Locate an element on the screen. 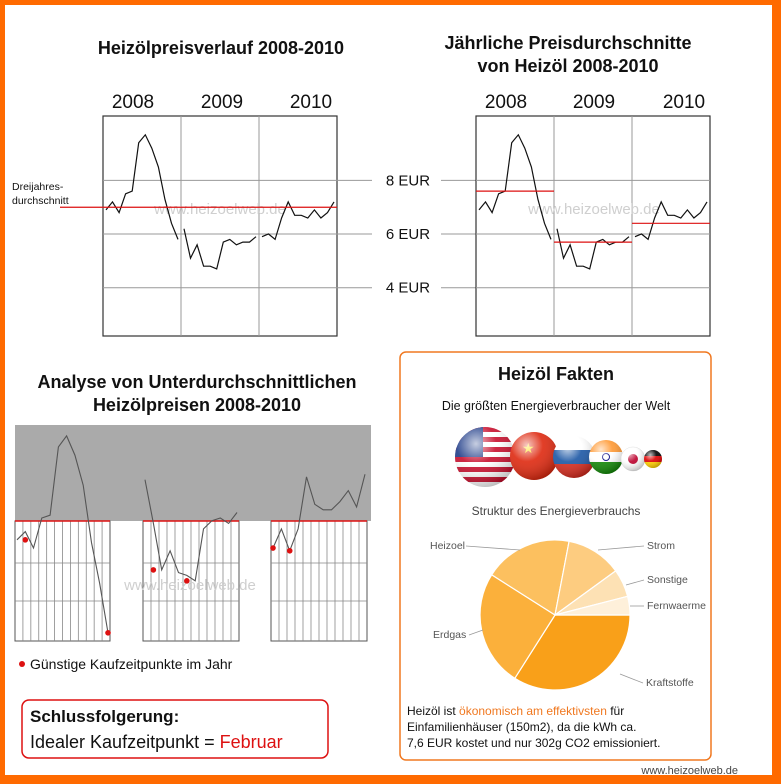  analysis-line-2009 is located at coordinates (191, 530).